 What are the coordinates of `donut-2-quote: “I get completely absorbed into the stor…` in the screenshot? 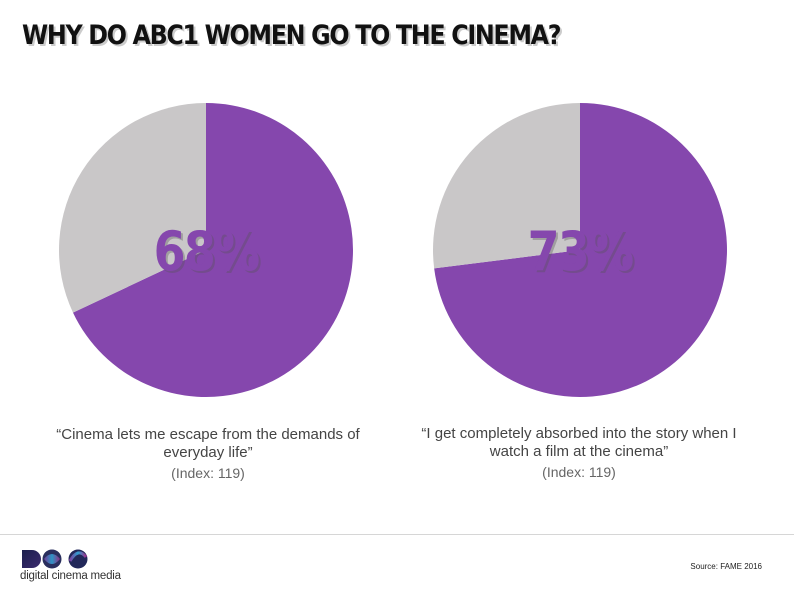 It's located at (579, 442).